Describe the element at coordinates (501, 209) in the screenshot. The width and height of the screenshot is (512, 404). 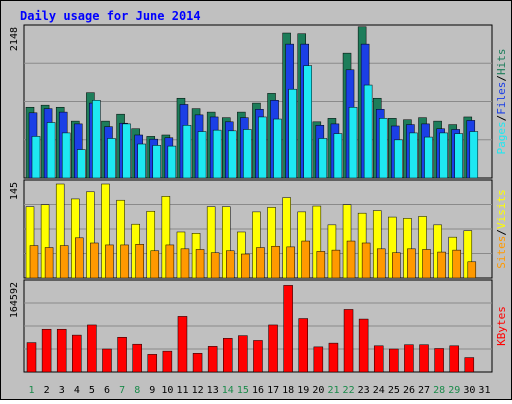
I see `series-axis-label-part: Visits` at that location.